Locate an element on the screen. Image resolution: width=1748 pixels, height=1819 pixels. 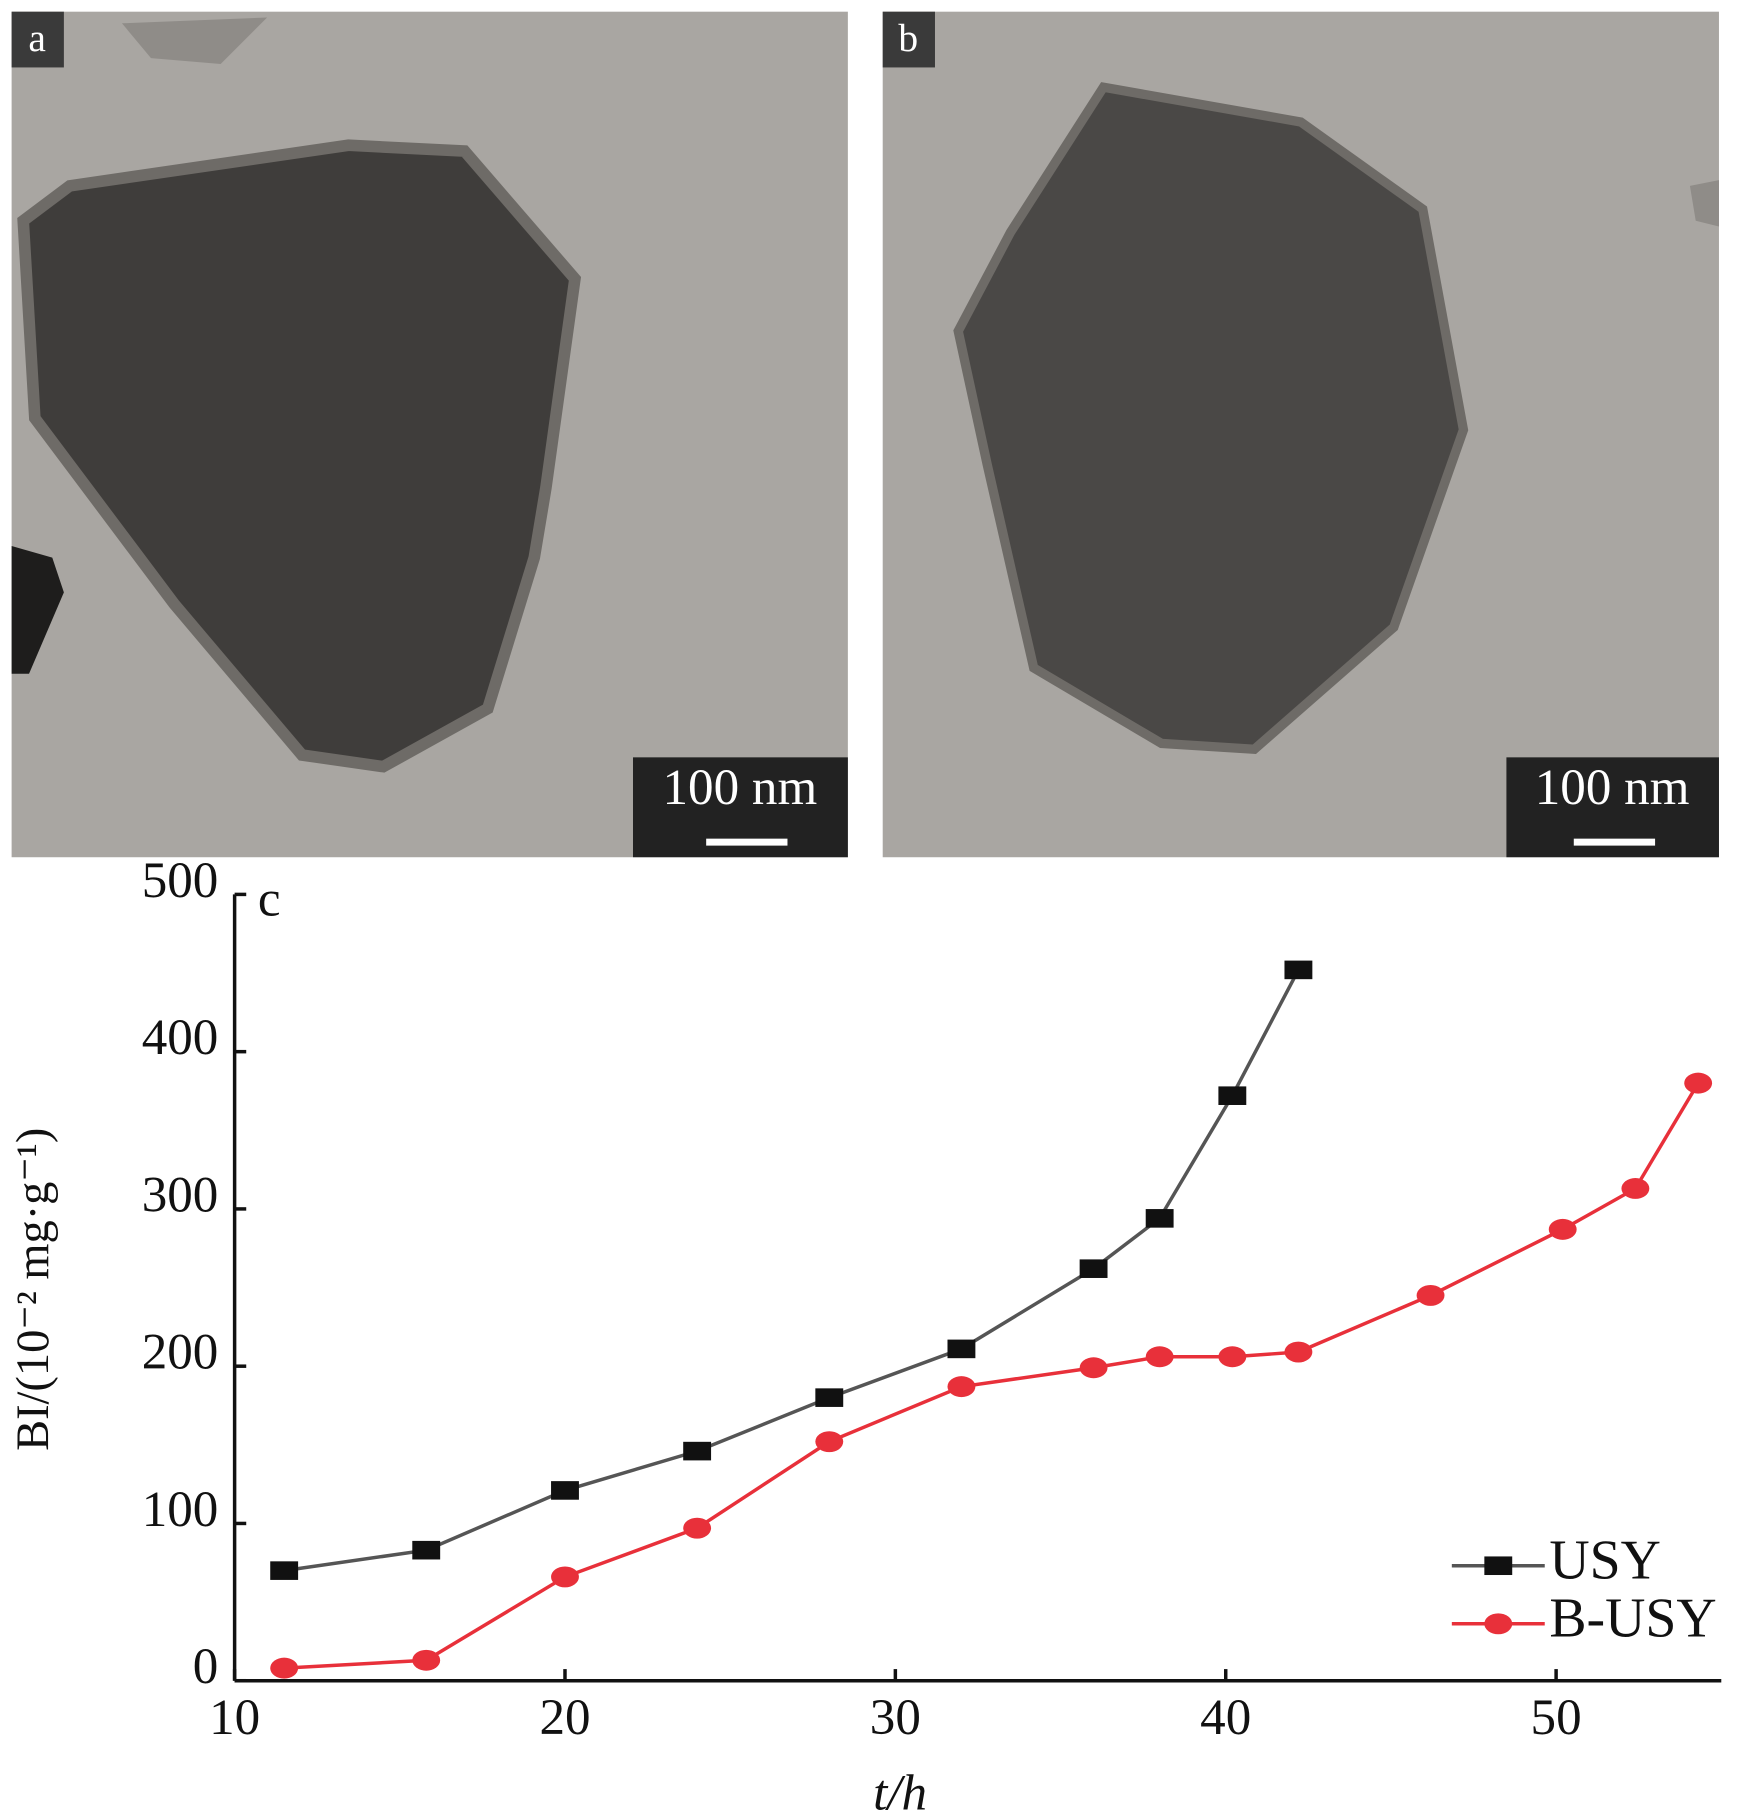
y-tick-label: 200 is located at coordinates (180, 1352).